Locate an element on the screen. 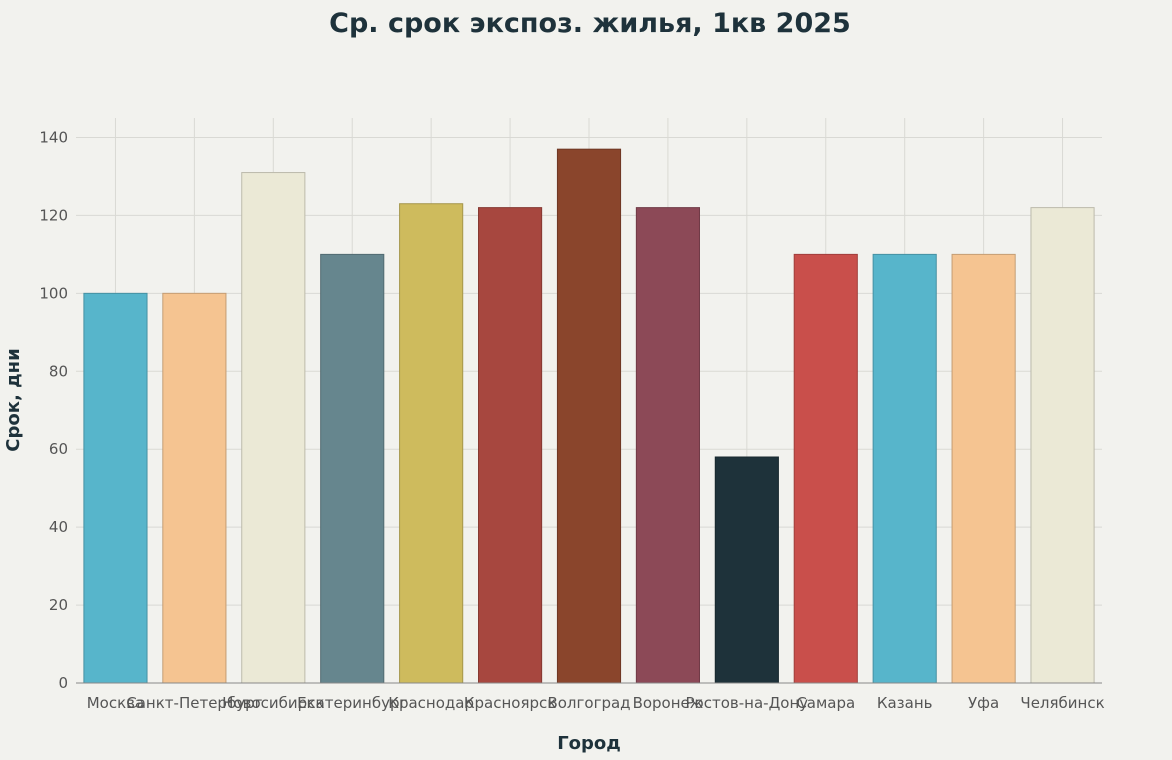 Image resolution: width=1172 pixels, height=760 pixels. x-tick-label: Волгоград is located at coordinates (588, 703).